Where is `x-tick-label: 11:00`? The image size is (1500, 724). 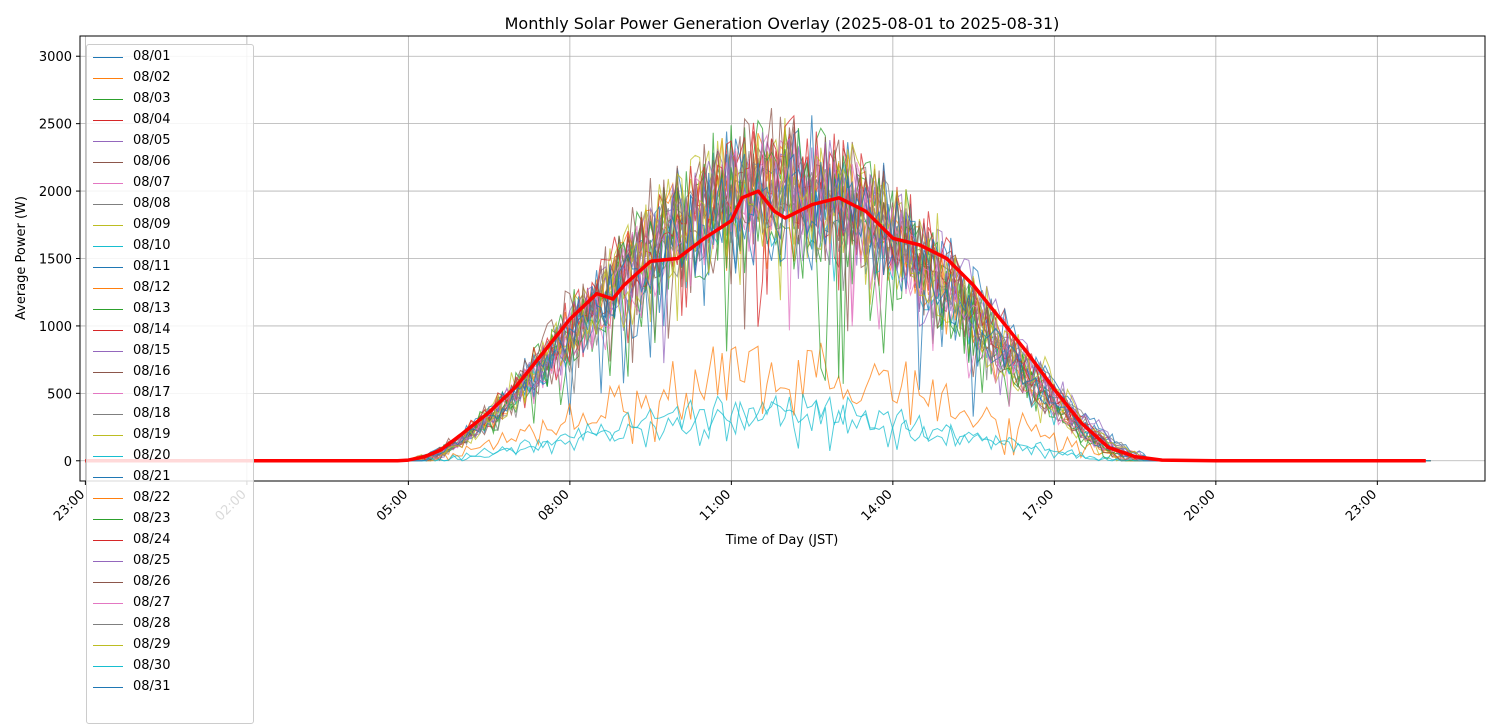 x-tick-label: 11:00 is located at coordinates (715, 505).